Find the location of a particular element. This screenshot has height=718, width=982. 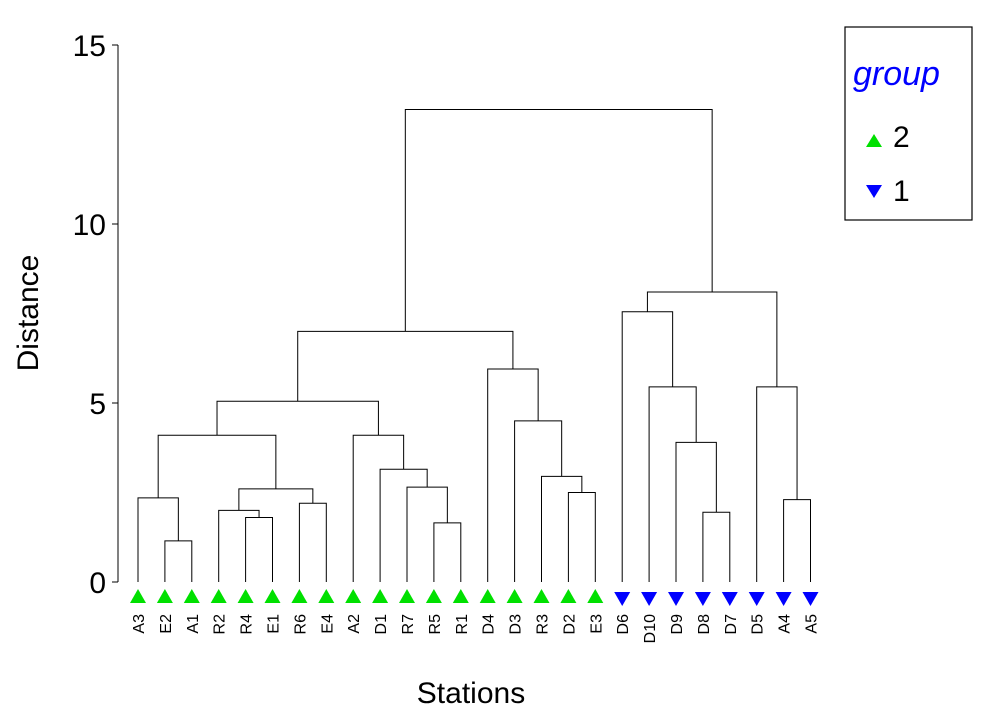

leaf-marker-e3 is located at coordinates (595, 596).